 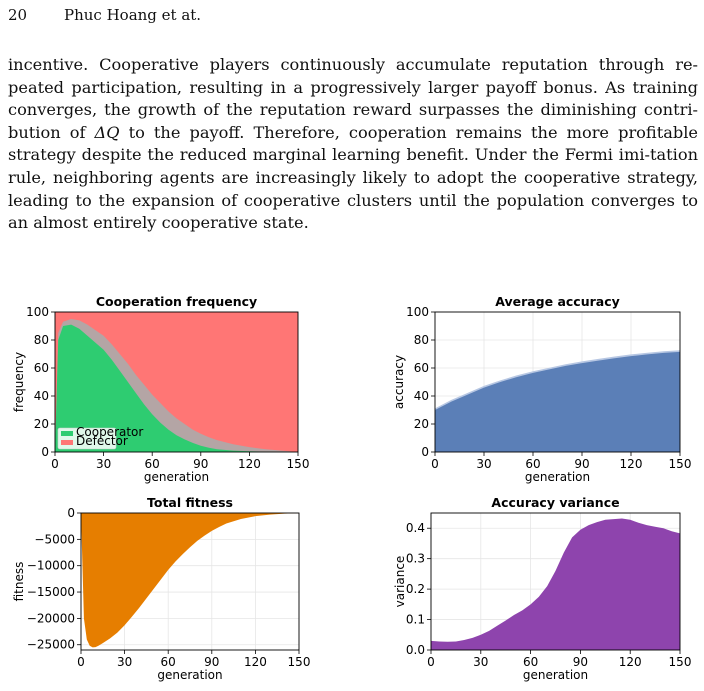 What do you see at coordinates (109, 432) in the screenshot?
I see `legend-label-cooperator: Cooperator` at bounding box center [109, 432].